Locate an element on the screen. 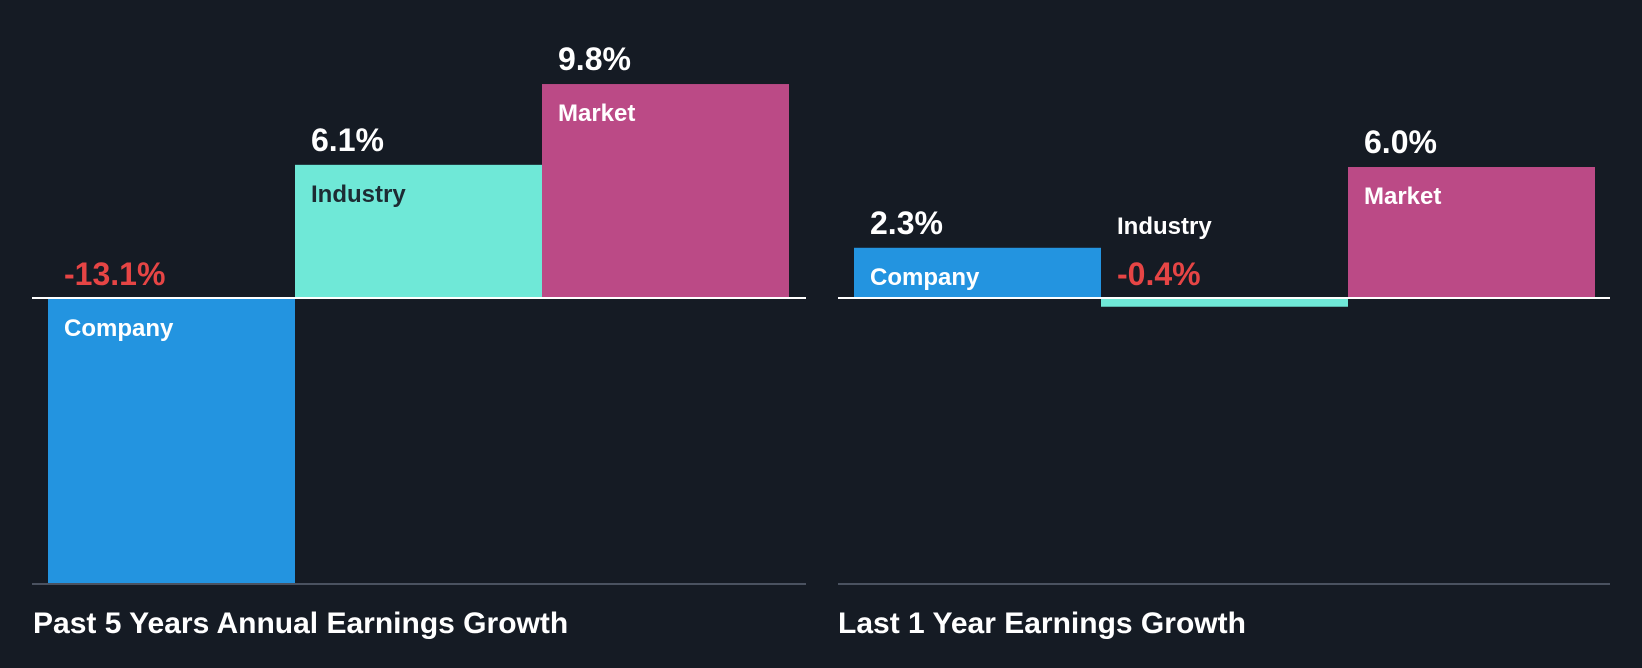 The width and height of the screenshot is (1642, 668). category-label-past-5-years-industry: Industry is located at coordinates (358, 194).